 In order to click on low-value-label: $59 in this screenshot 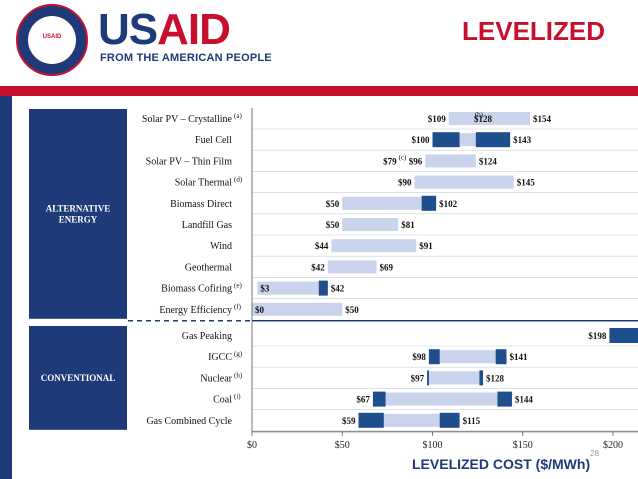, I will do `click(349, 421)`.